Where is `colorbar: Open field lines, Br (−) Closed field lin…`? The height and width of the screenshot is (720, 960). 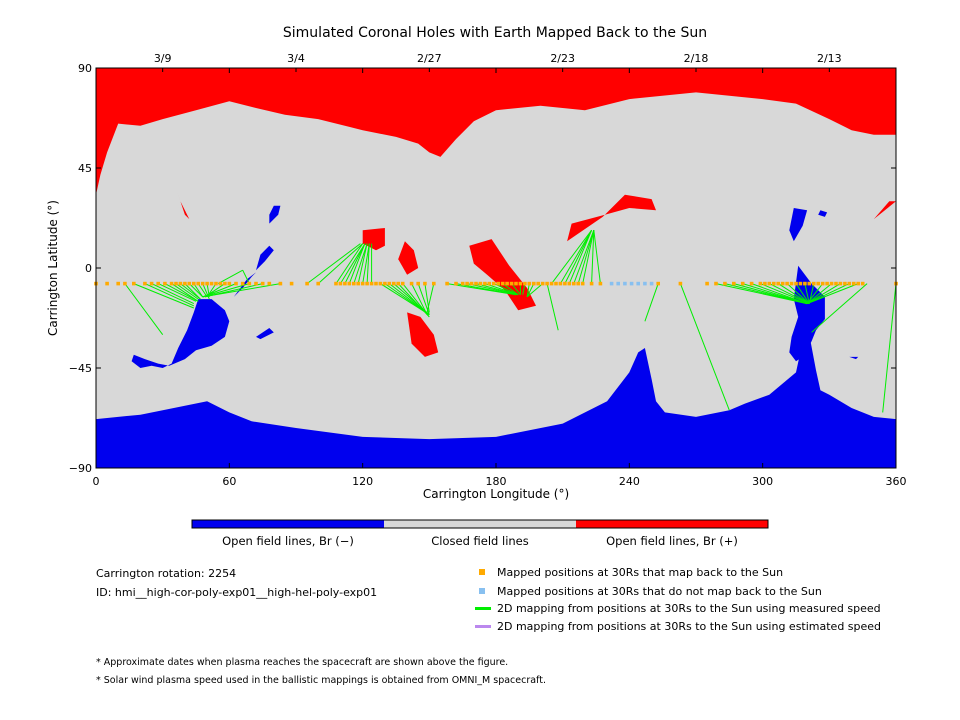 colorbar: Open field lines, Br (−) Closed field lin… is located at coordinates (480, 533).